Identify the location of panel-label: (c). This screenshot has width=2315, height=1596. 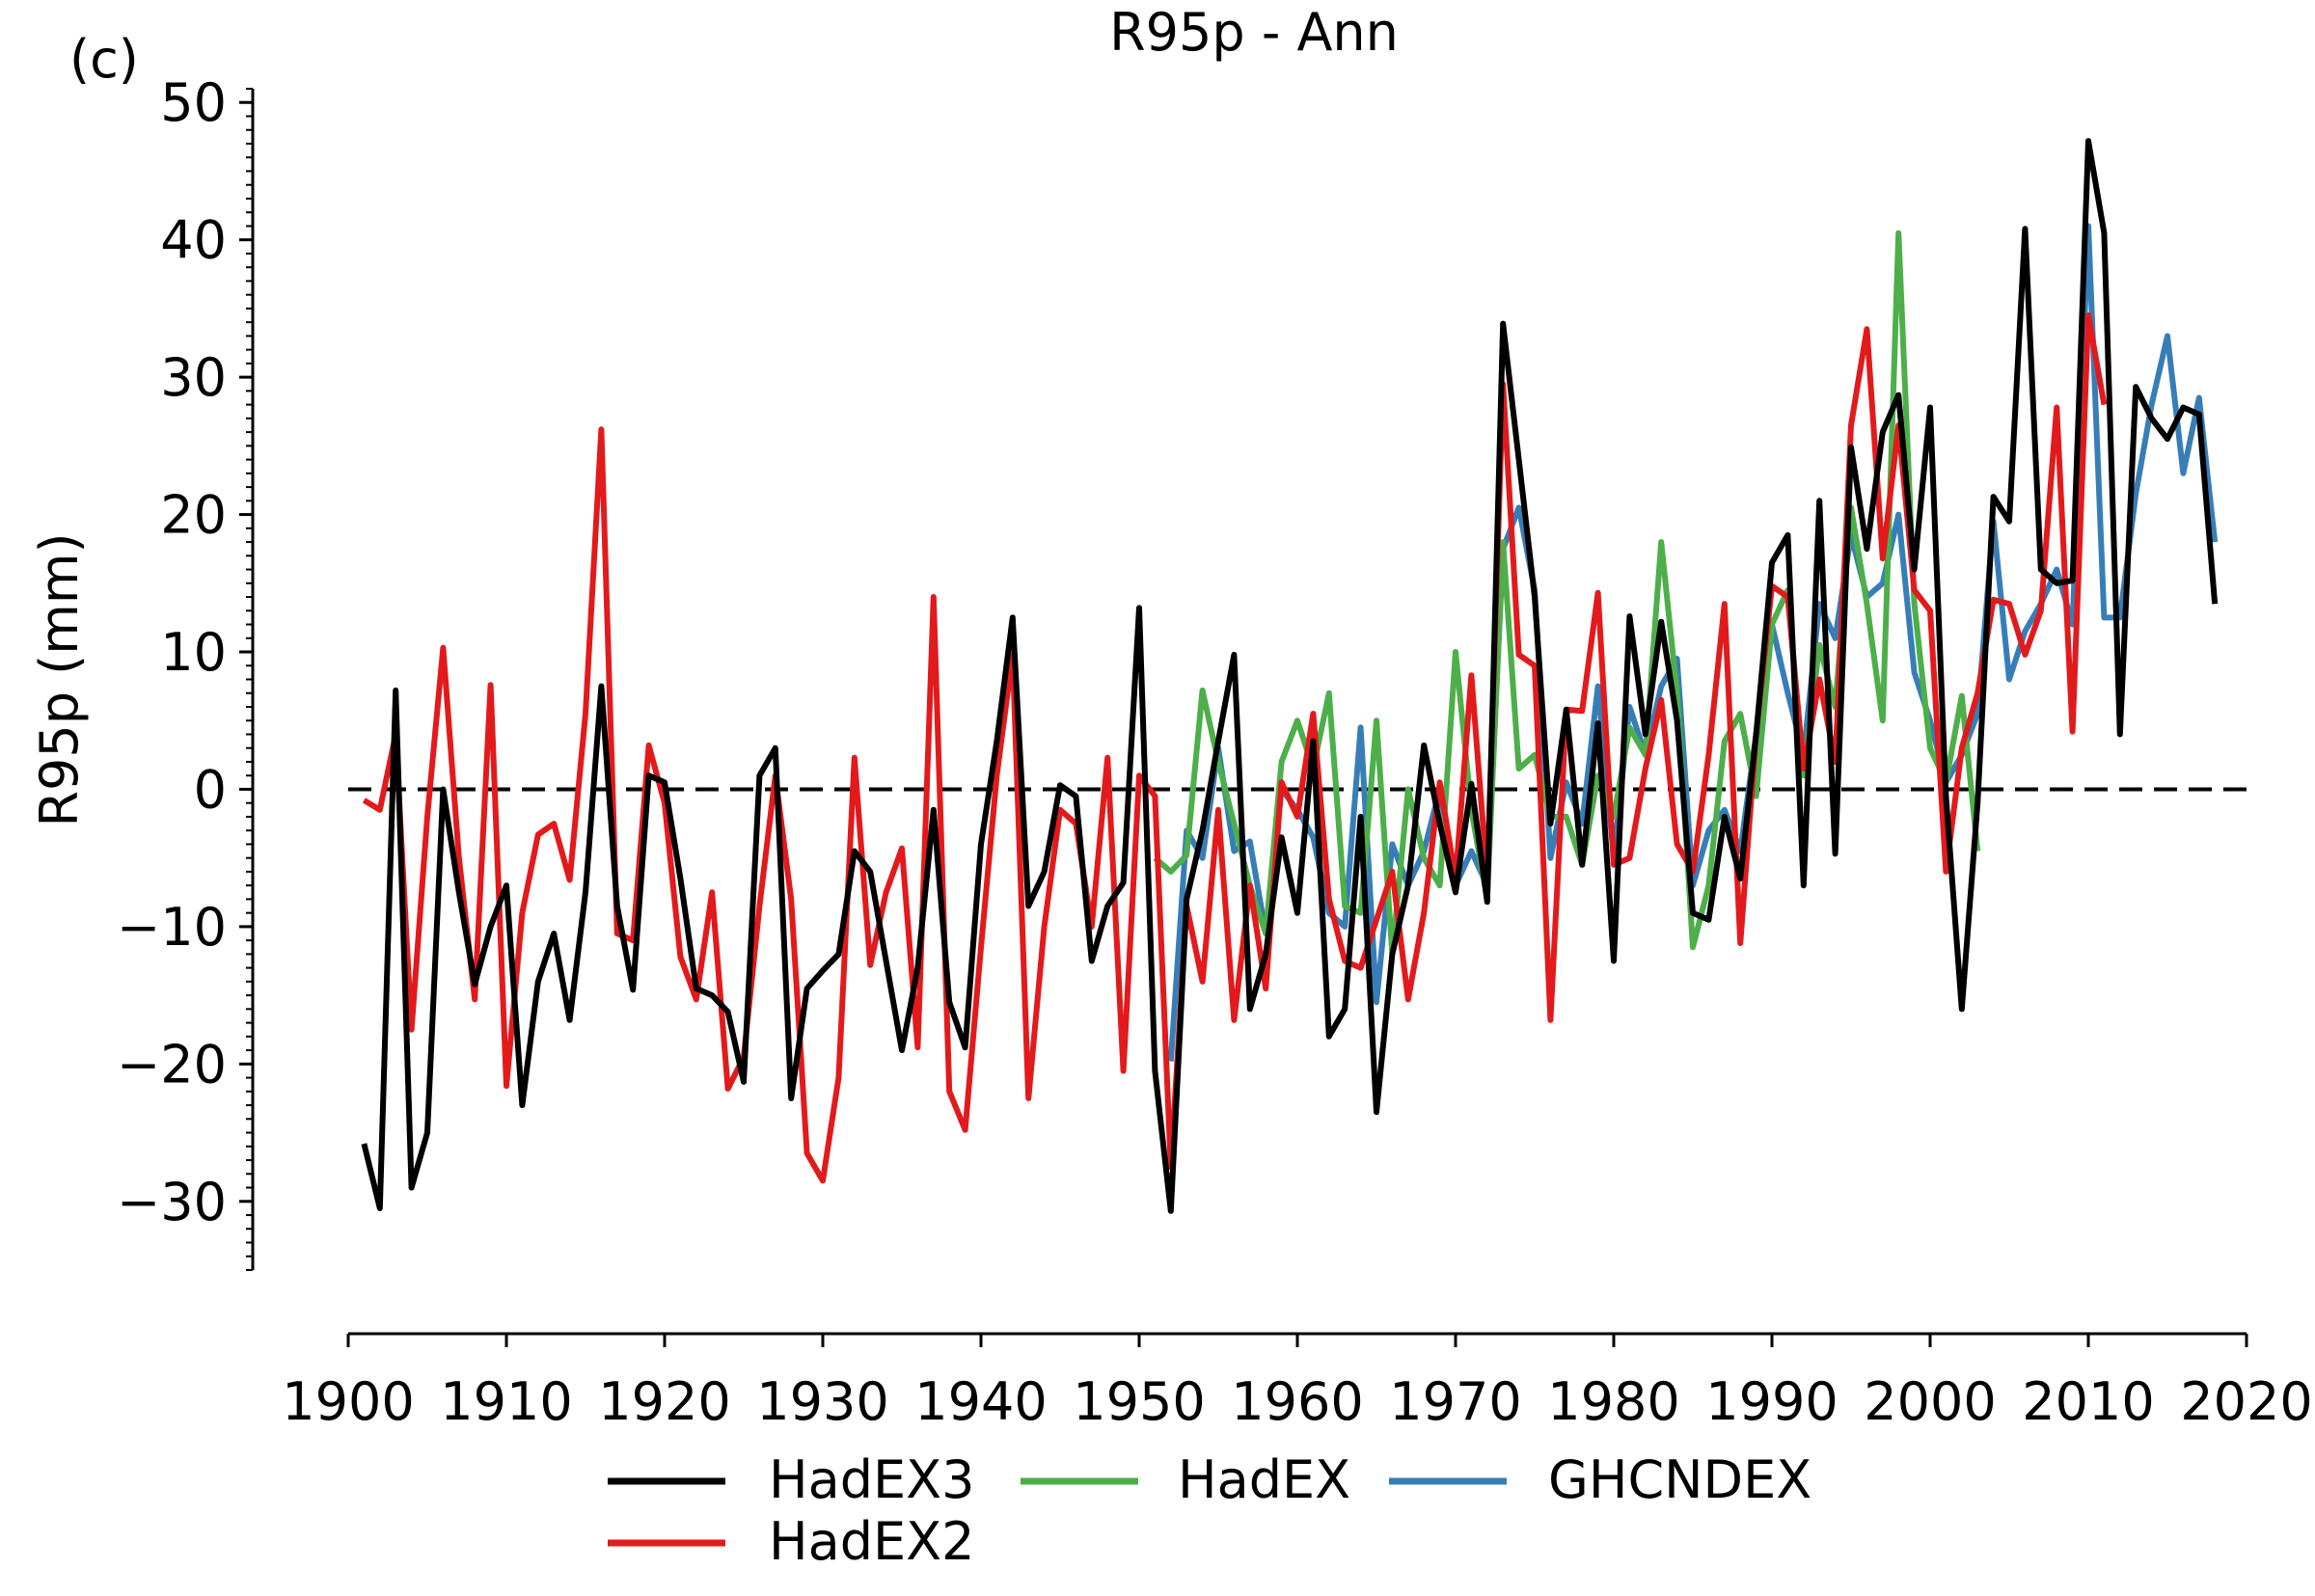
(104, 60).